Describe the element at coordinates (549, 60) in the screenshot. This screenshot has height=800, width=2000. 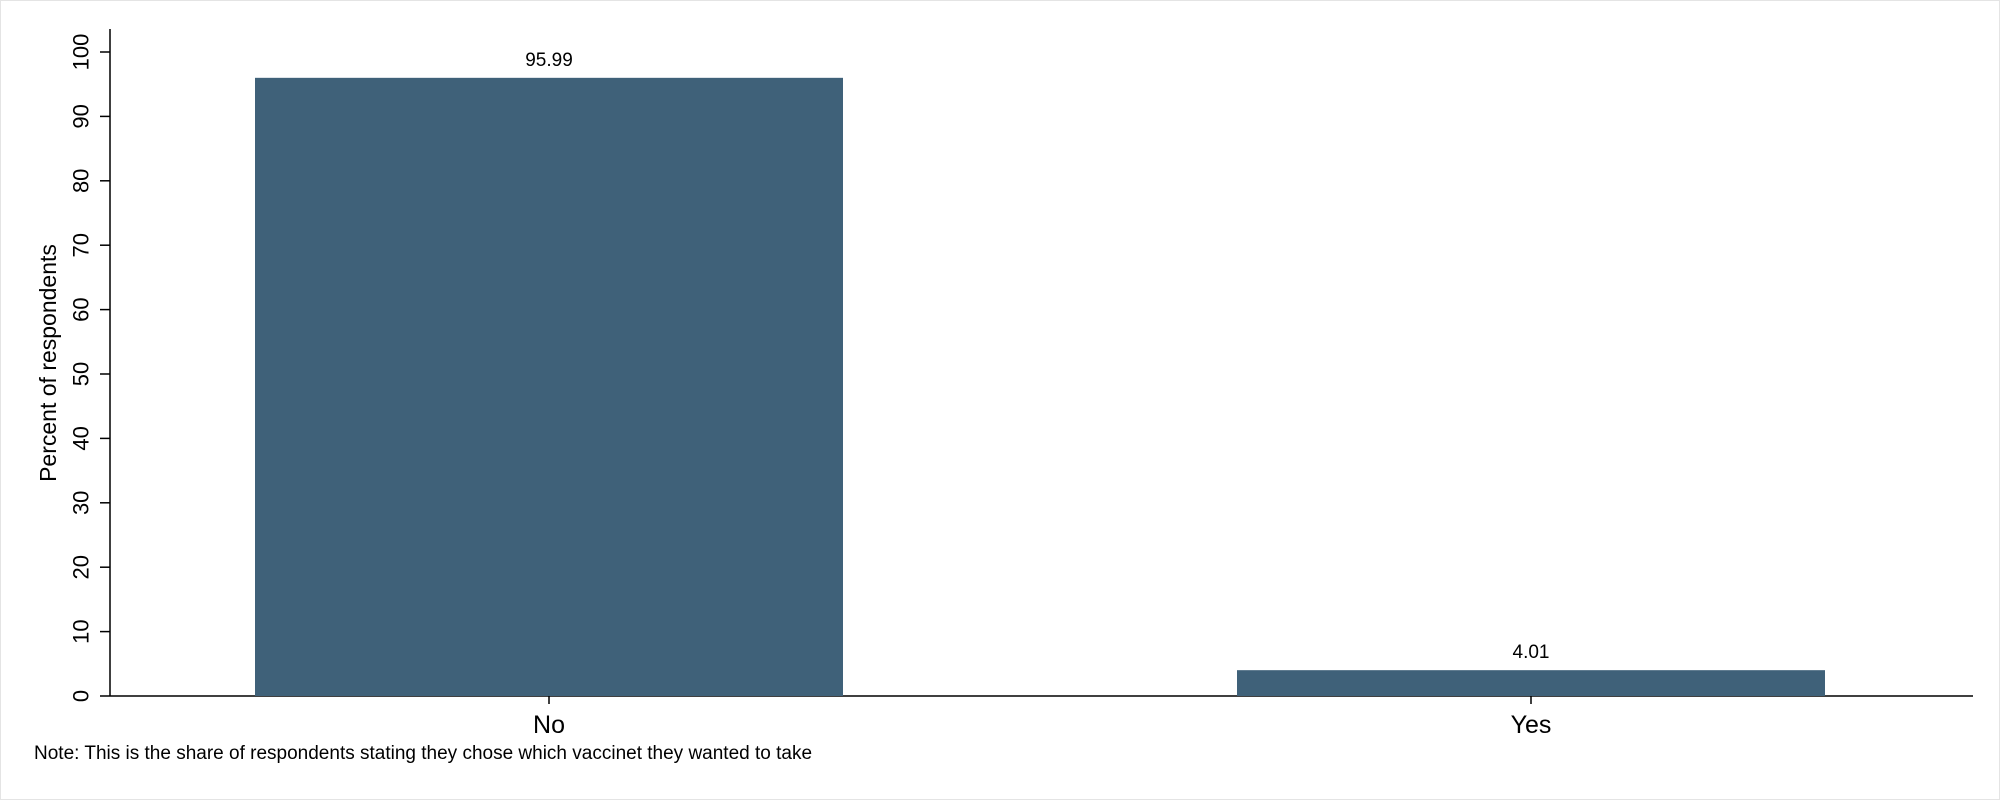
I see `data-label-no: 95.99` at that location.